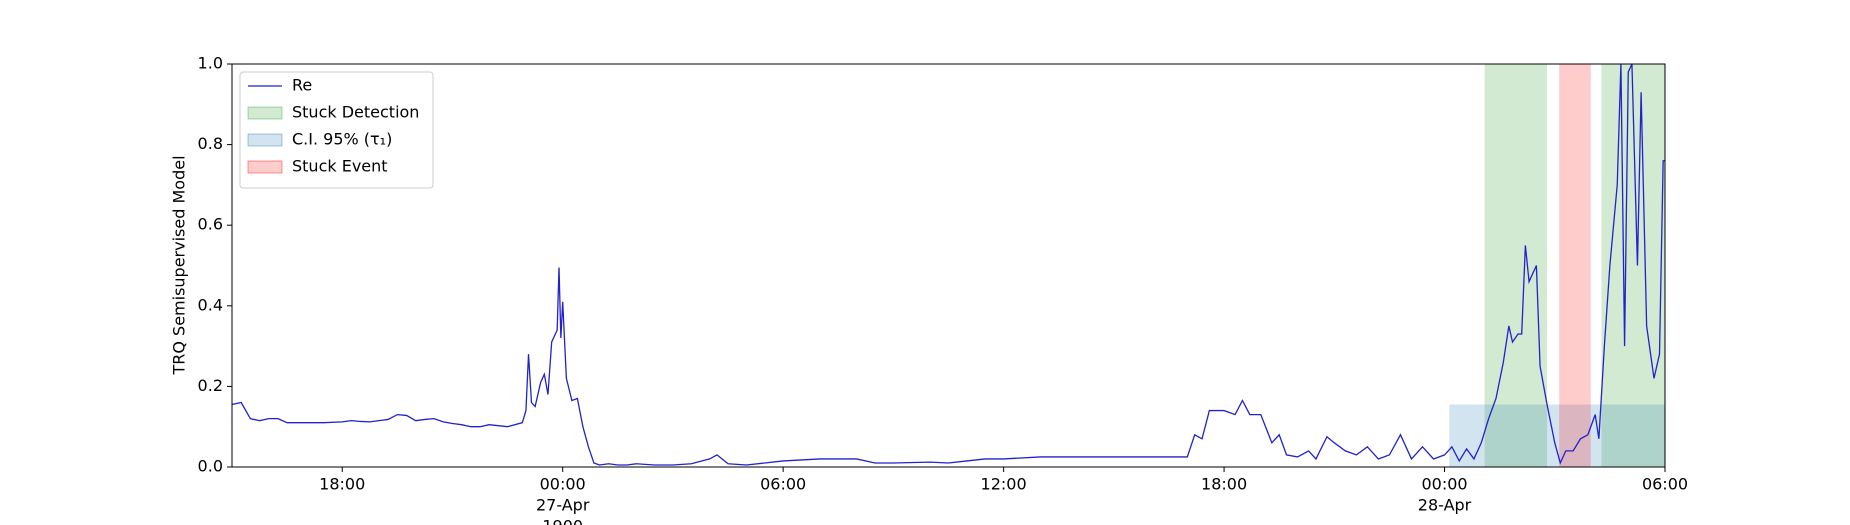 The image size is (1850, 525). Describe the element at coordinates (562, 521) in the screenshot. I see `x-year-label: 1900` at that location.